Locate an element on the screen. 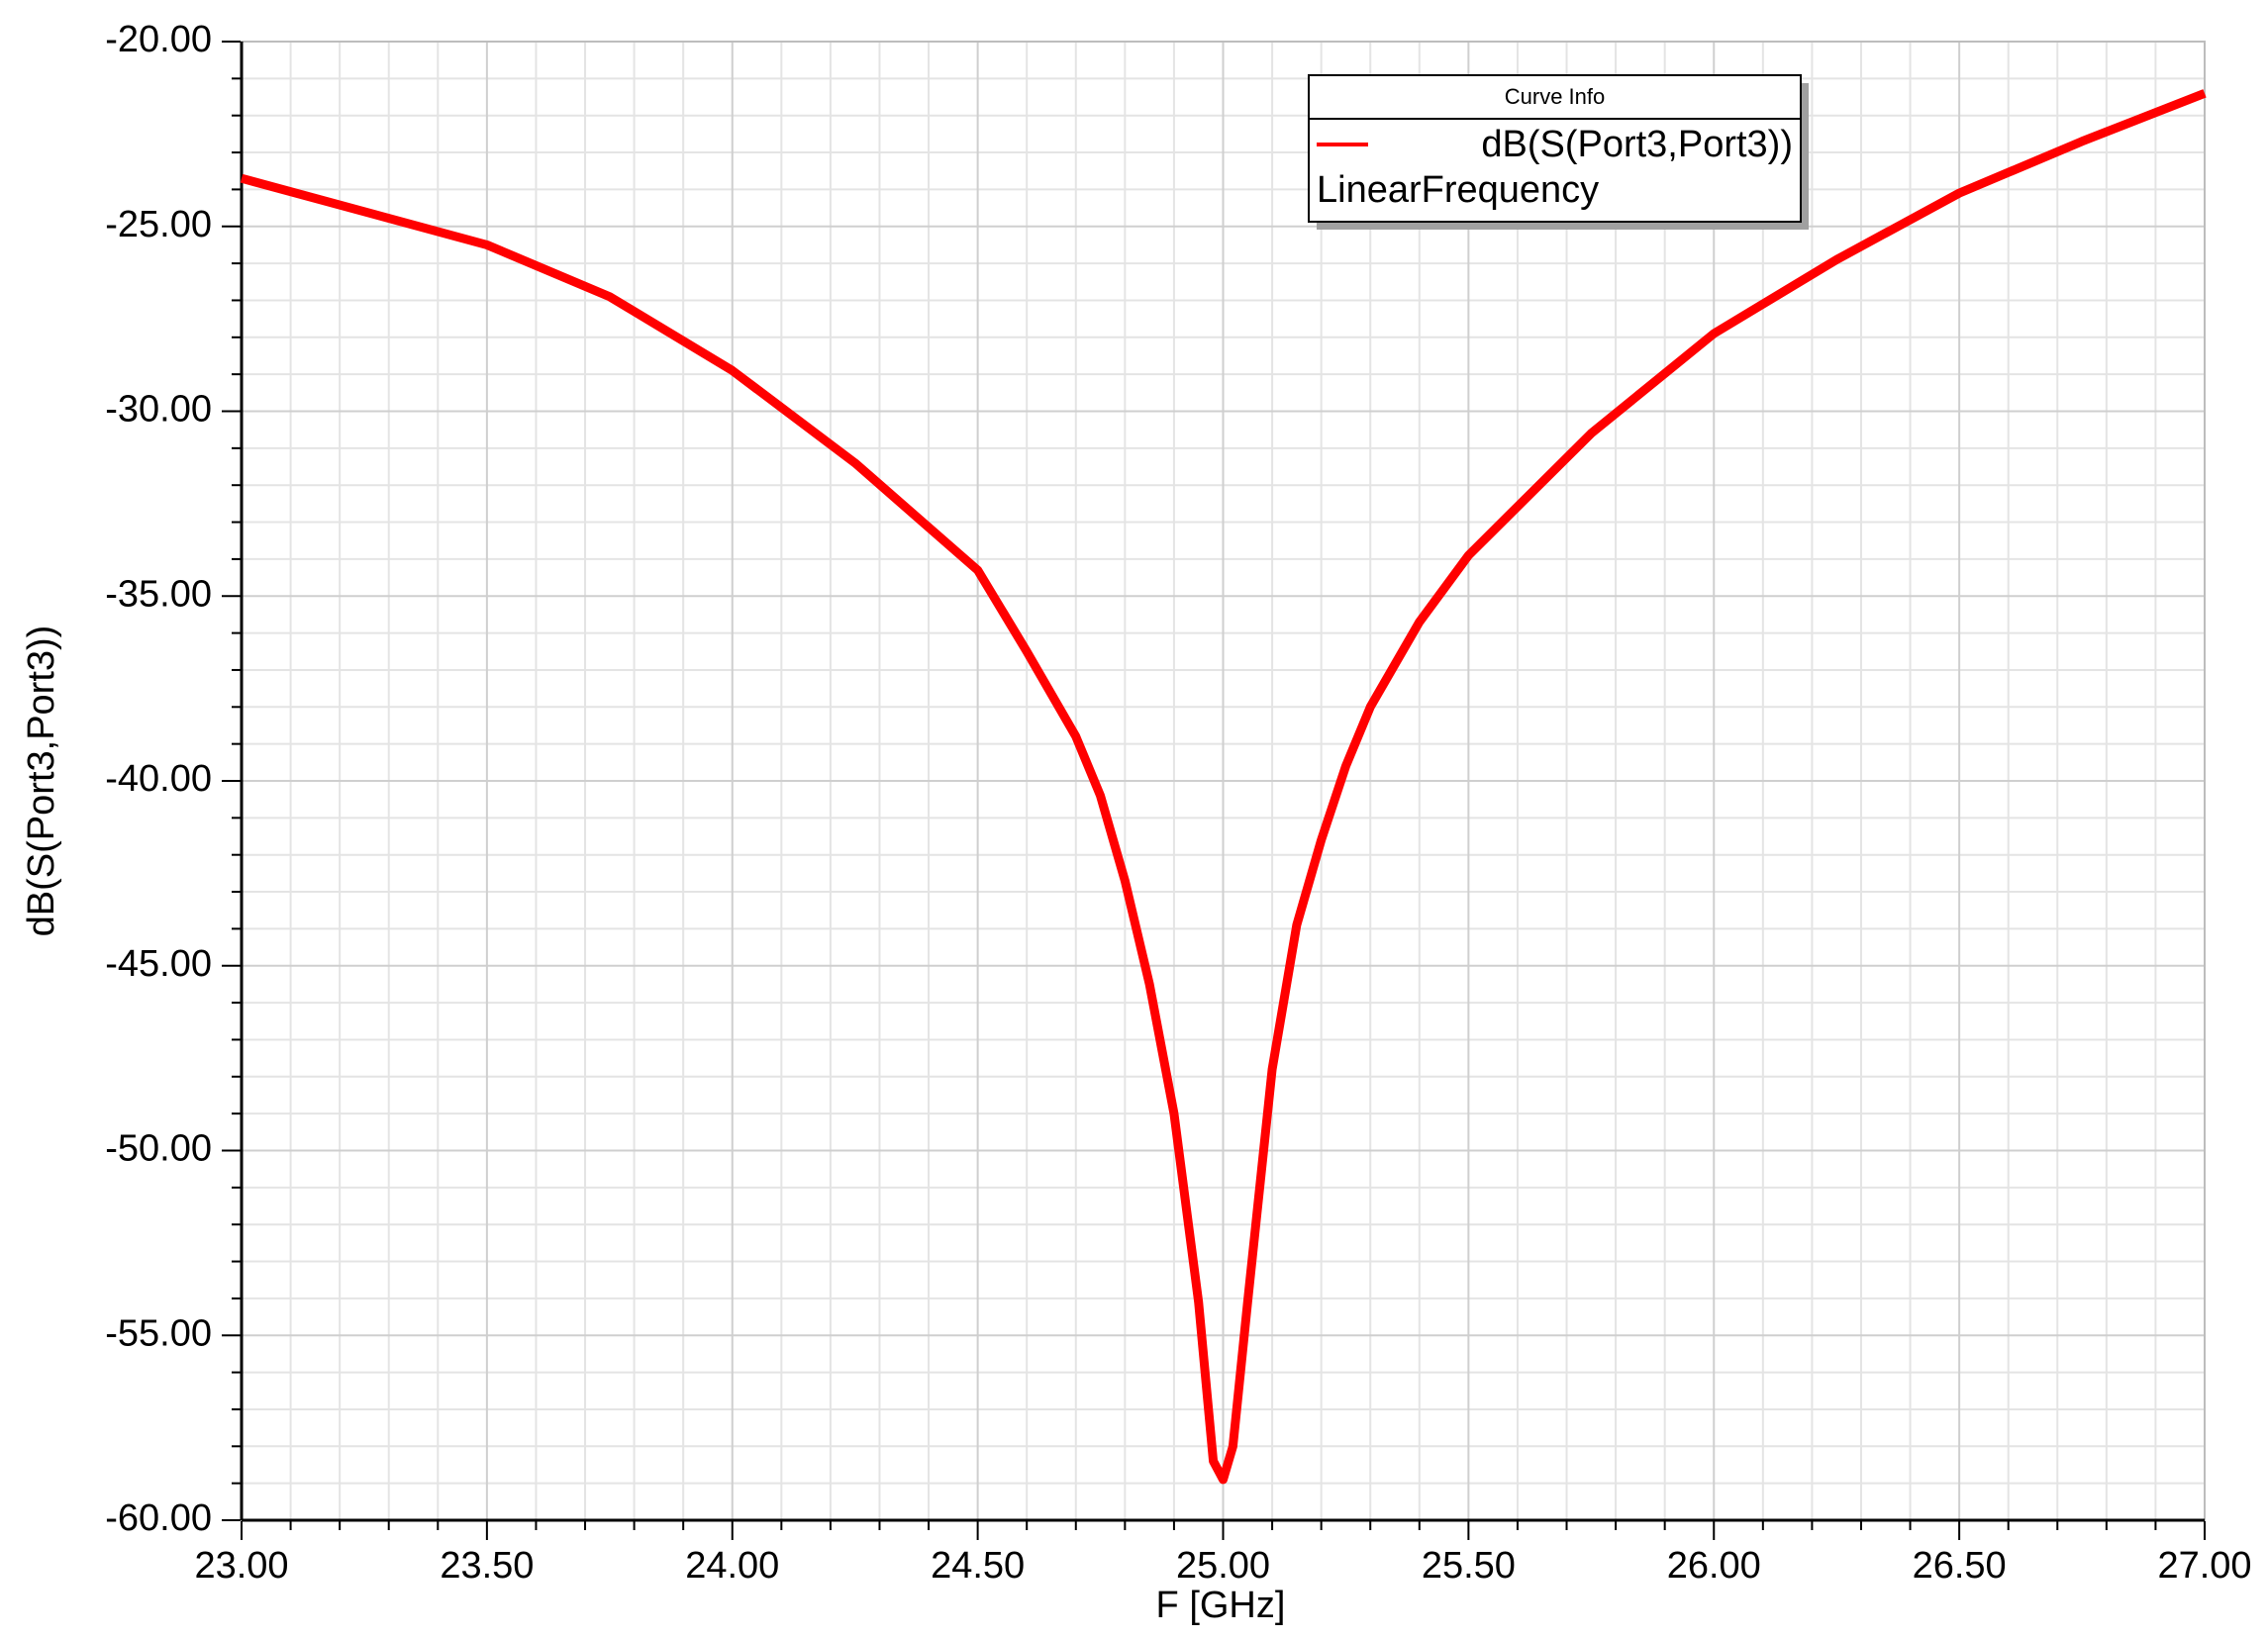 Image resolution: width=2268 pixels, height=1639 pixels. y-tick-label: -40.00 is located at coordinates (158, 779).